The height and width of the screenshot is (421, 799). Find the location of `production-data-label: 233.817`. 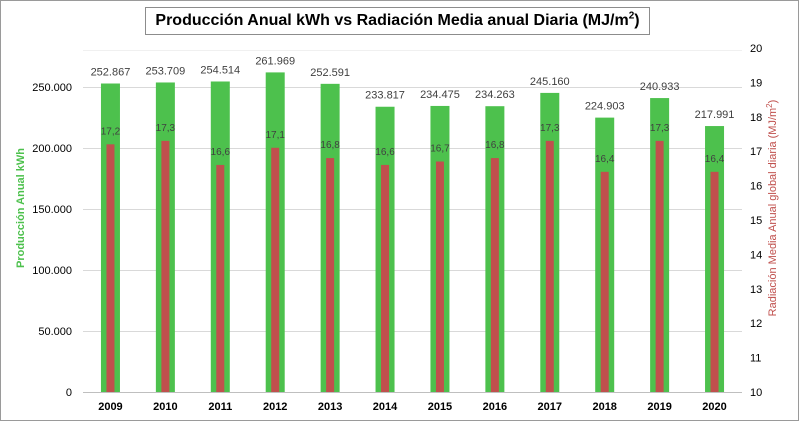

production-data-label: 233.817 is located at coordinates (385, 96).